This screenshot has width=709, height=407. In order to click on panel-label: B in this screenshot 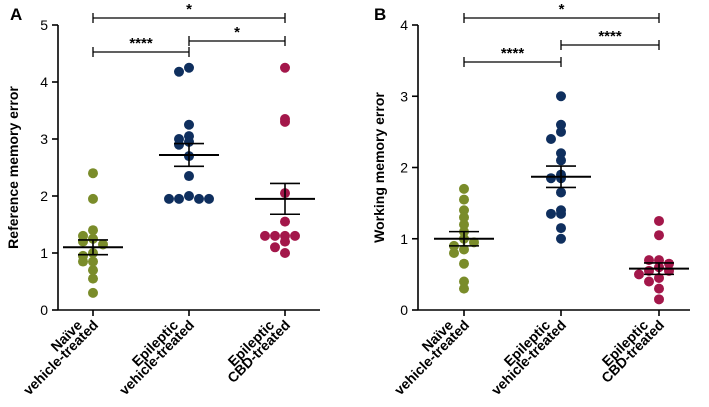, I will do `click(380, 14)`.